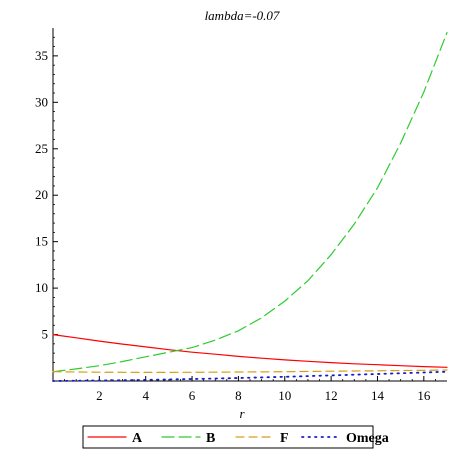 This screenshot has width=457, height=457. I want to click on chart-title: lambda=-0.07, so click(242, 15).